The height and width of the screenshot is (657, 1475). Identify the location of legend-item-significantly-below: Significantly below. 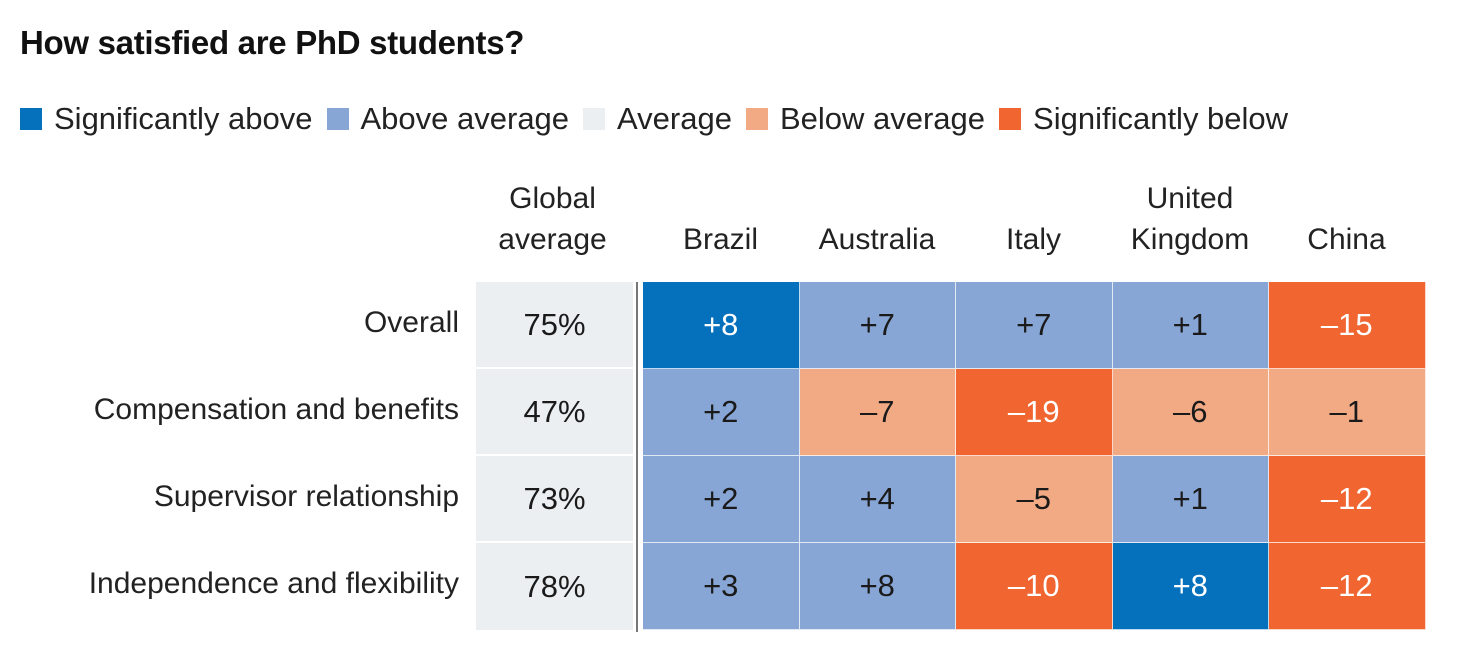
(1143, 119).